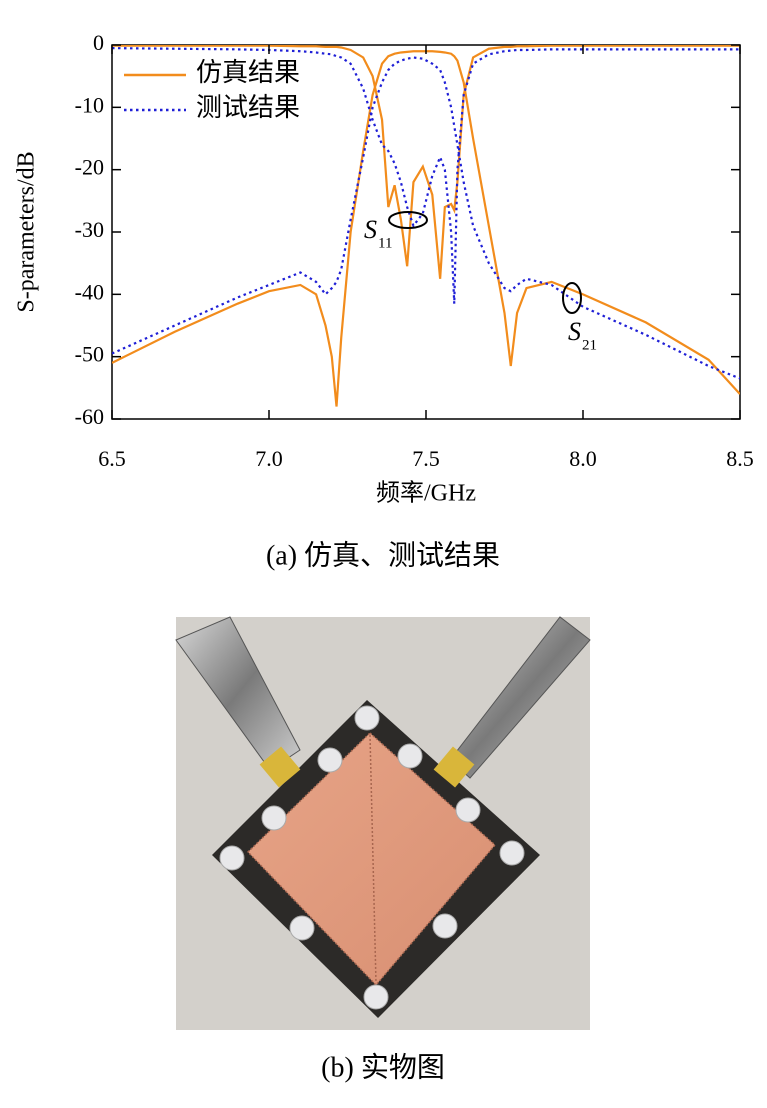 Image resolution: width=767 pixels, height=1108 pixels. I want to click on legend-label: 测试结果, so click(248, 107).